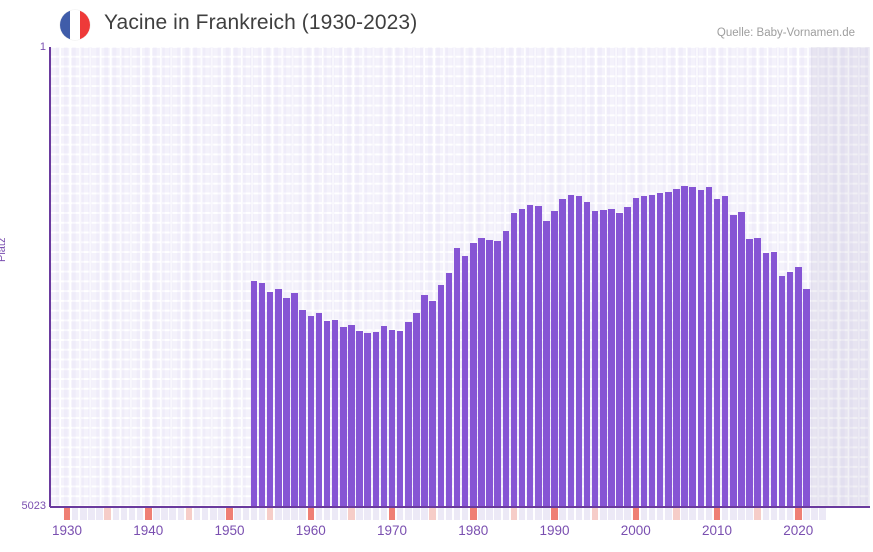  I want to click on x-tick-1942, so click(164, 514).